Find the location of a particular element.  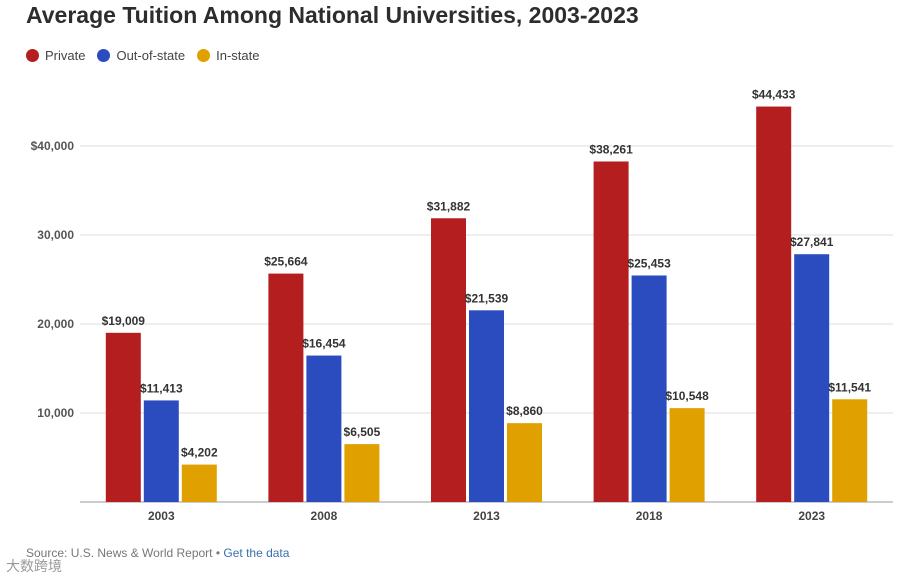

x-tick-label: 2023 is located at coordinates (811, 516).